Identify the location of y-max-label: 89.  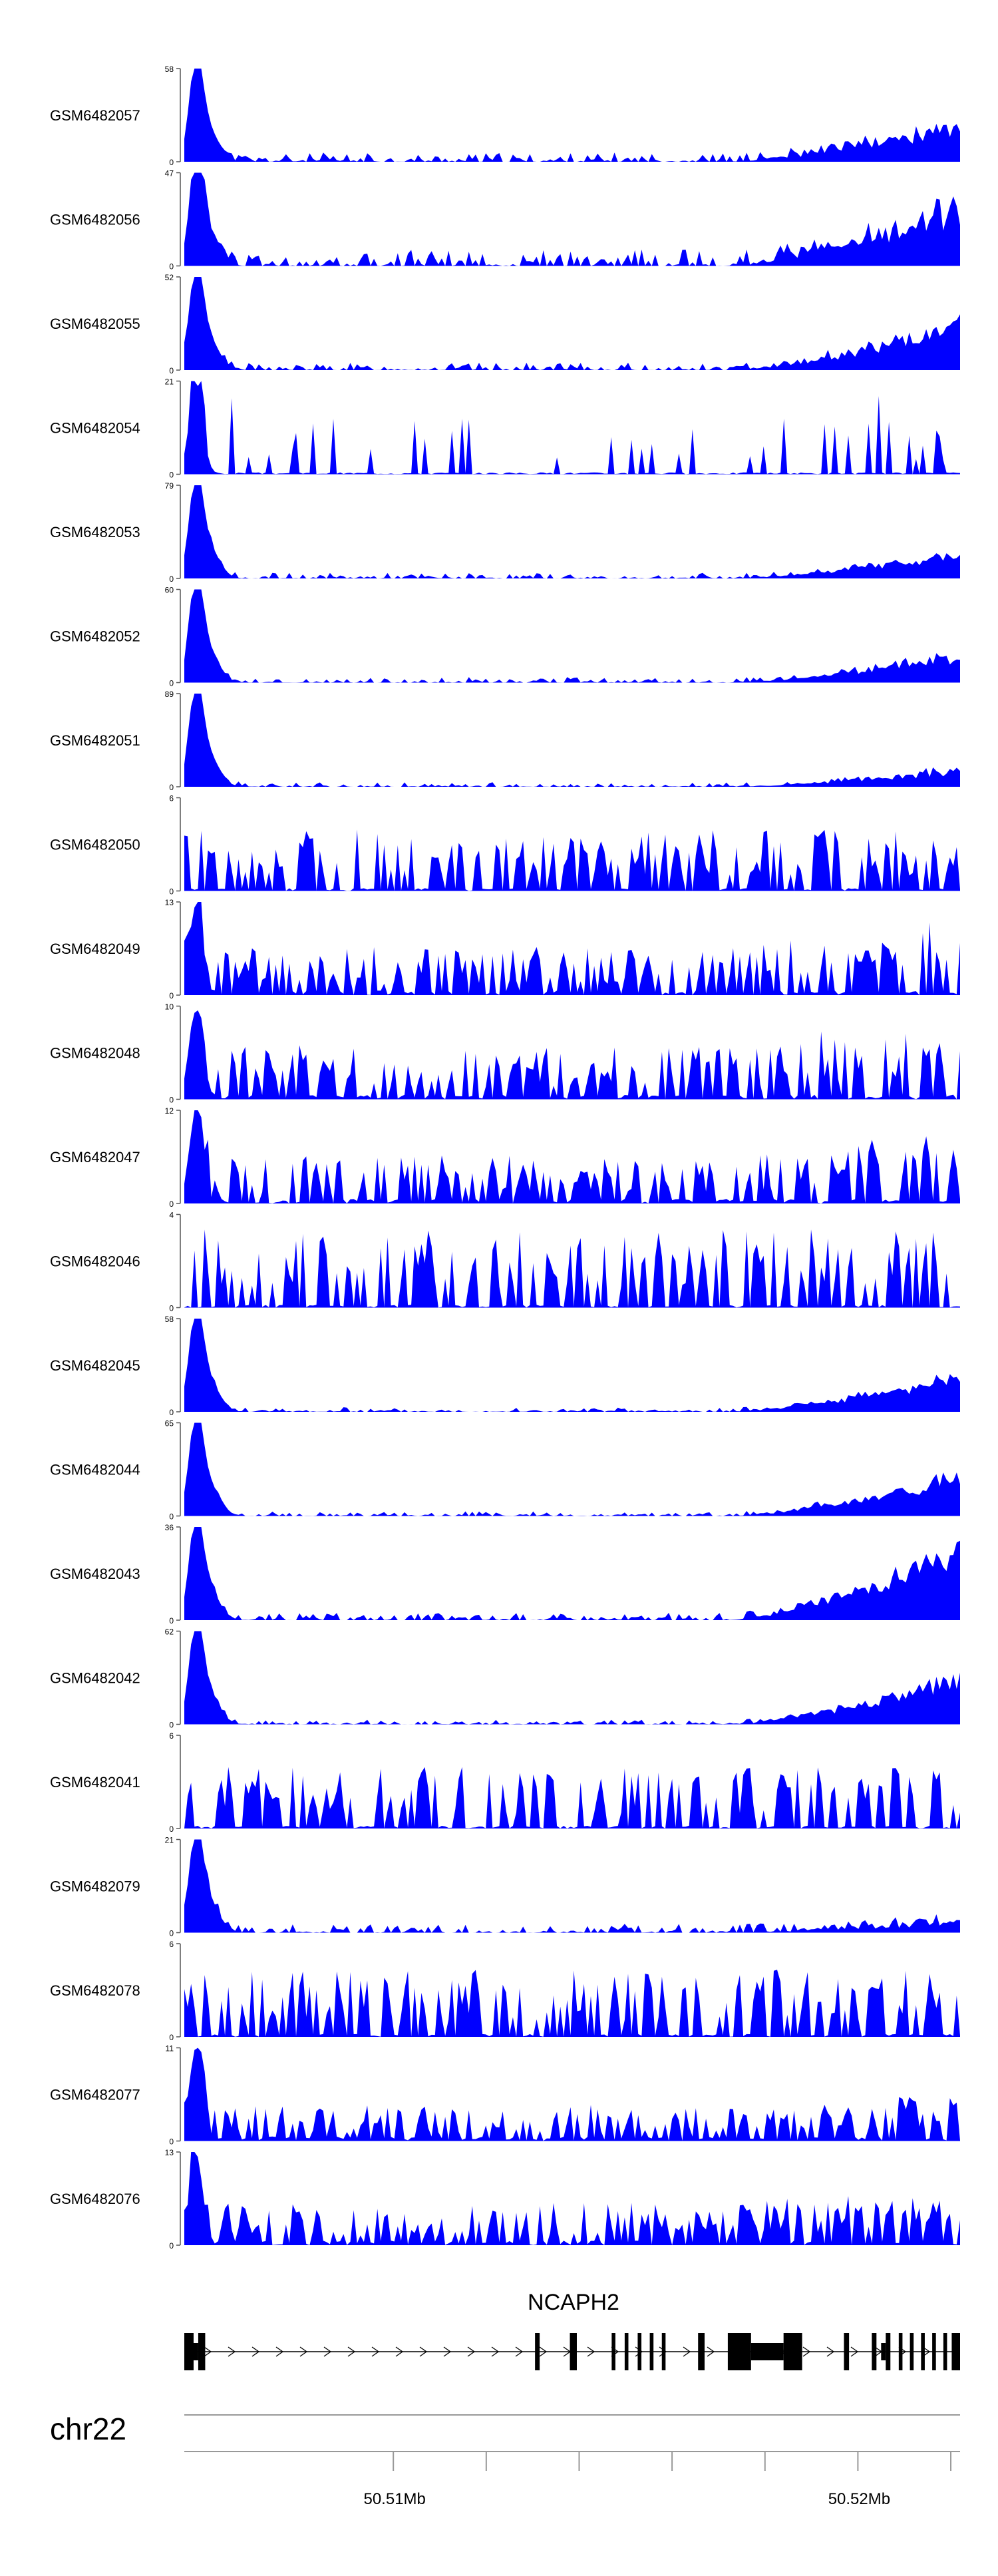
(169, 694).